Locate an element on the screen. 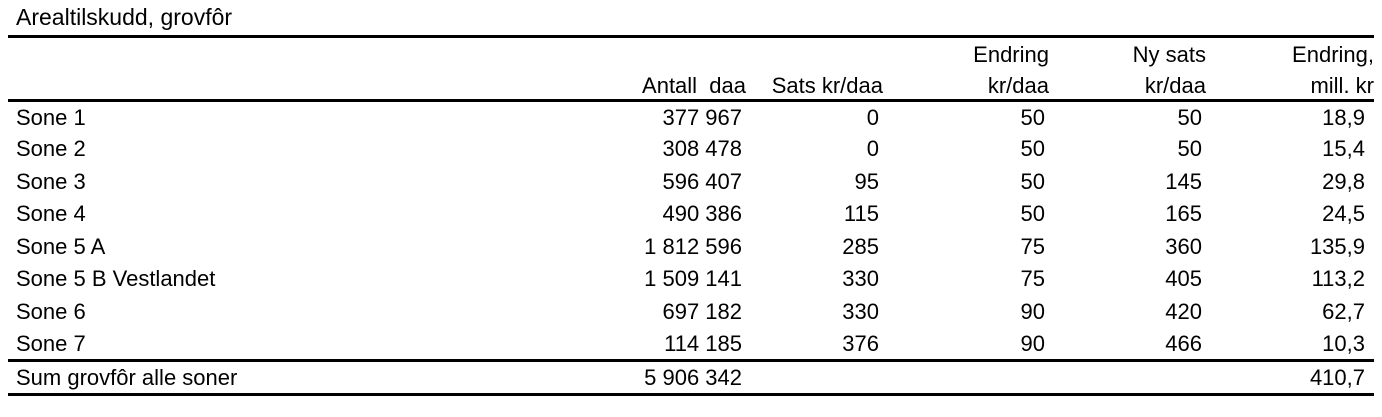 This screenshot has height=417, width=1382. sum-row: Sum grovfôr alle soner 5 906 342 410,7 is located at coordinates (691, 377).